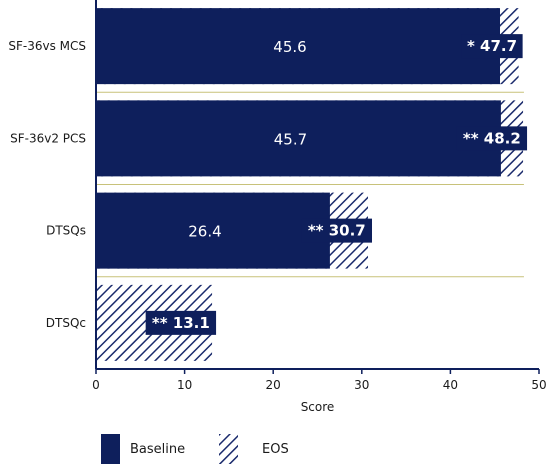 The height and width of the screenshot is (469, 550). I want to click on legend-swatch-eos, so click(228, 449).